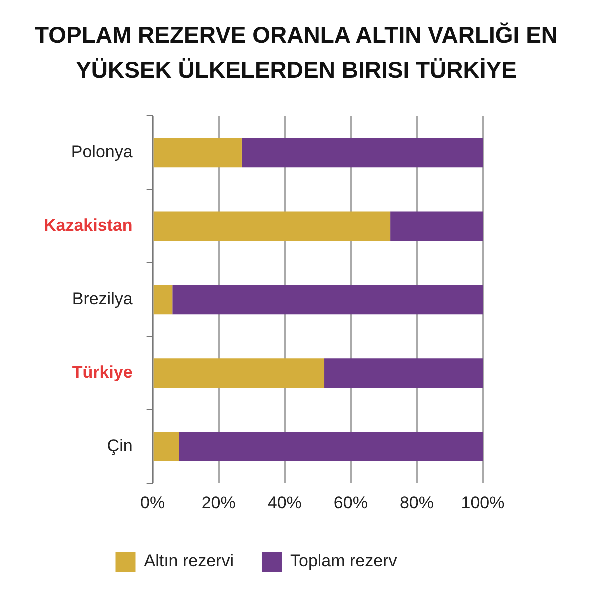 The width and height of the screenshot is (593, 593). What do you see at coordinates (102, 152) in the screenshot?
I see `y-tick-label: Polonya` at bounding box center [102, 152].